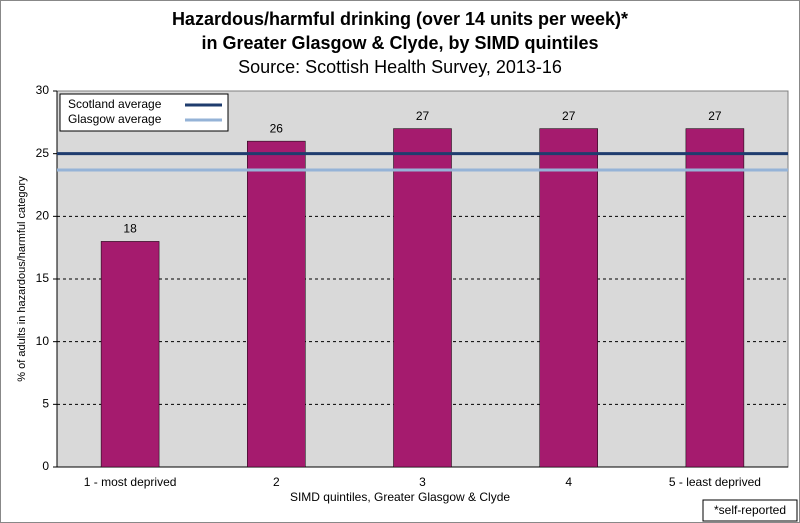 This screenshot has width=800, height=523. Describe the element at coordinates (400, 497) in the screenshot. I see `x-axis-label: SIMD quintiles, Greater Glasgow & Clyde` at that location.